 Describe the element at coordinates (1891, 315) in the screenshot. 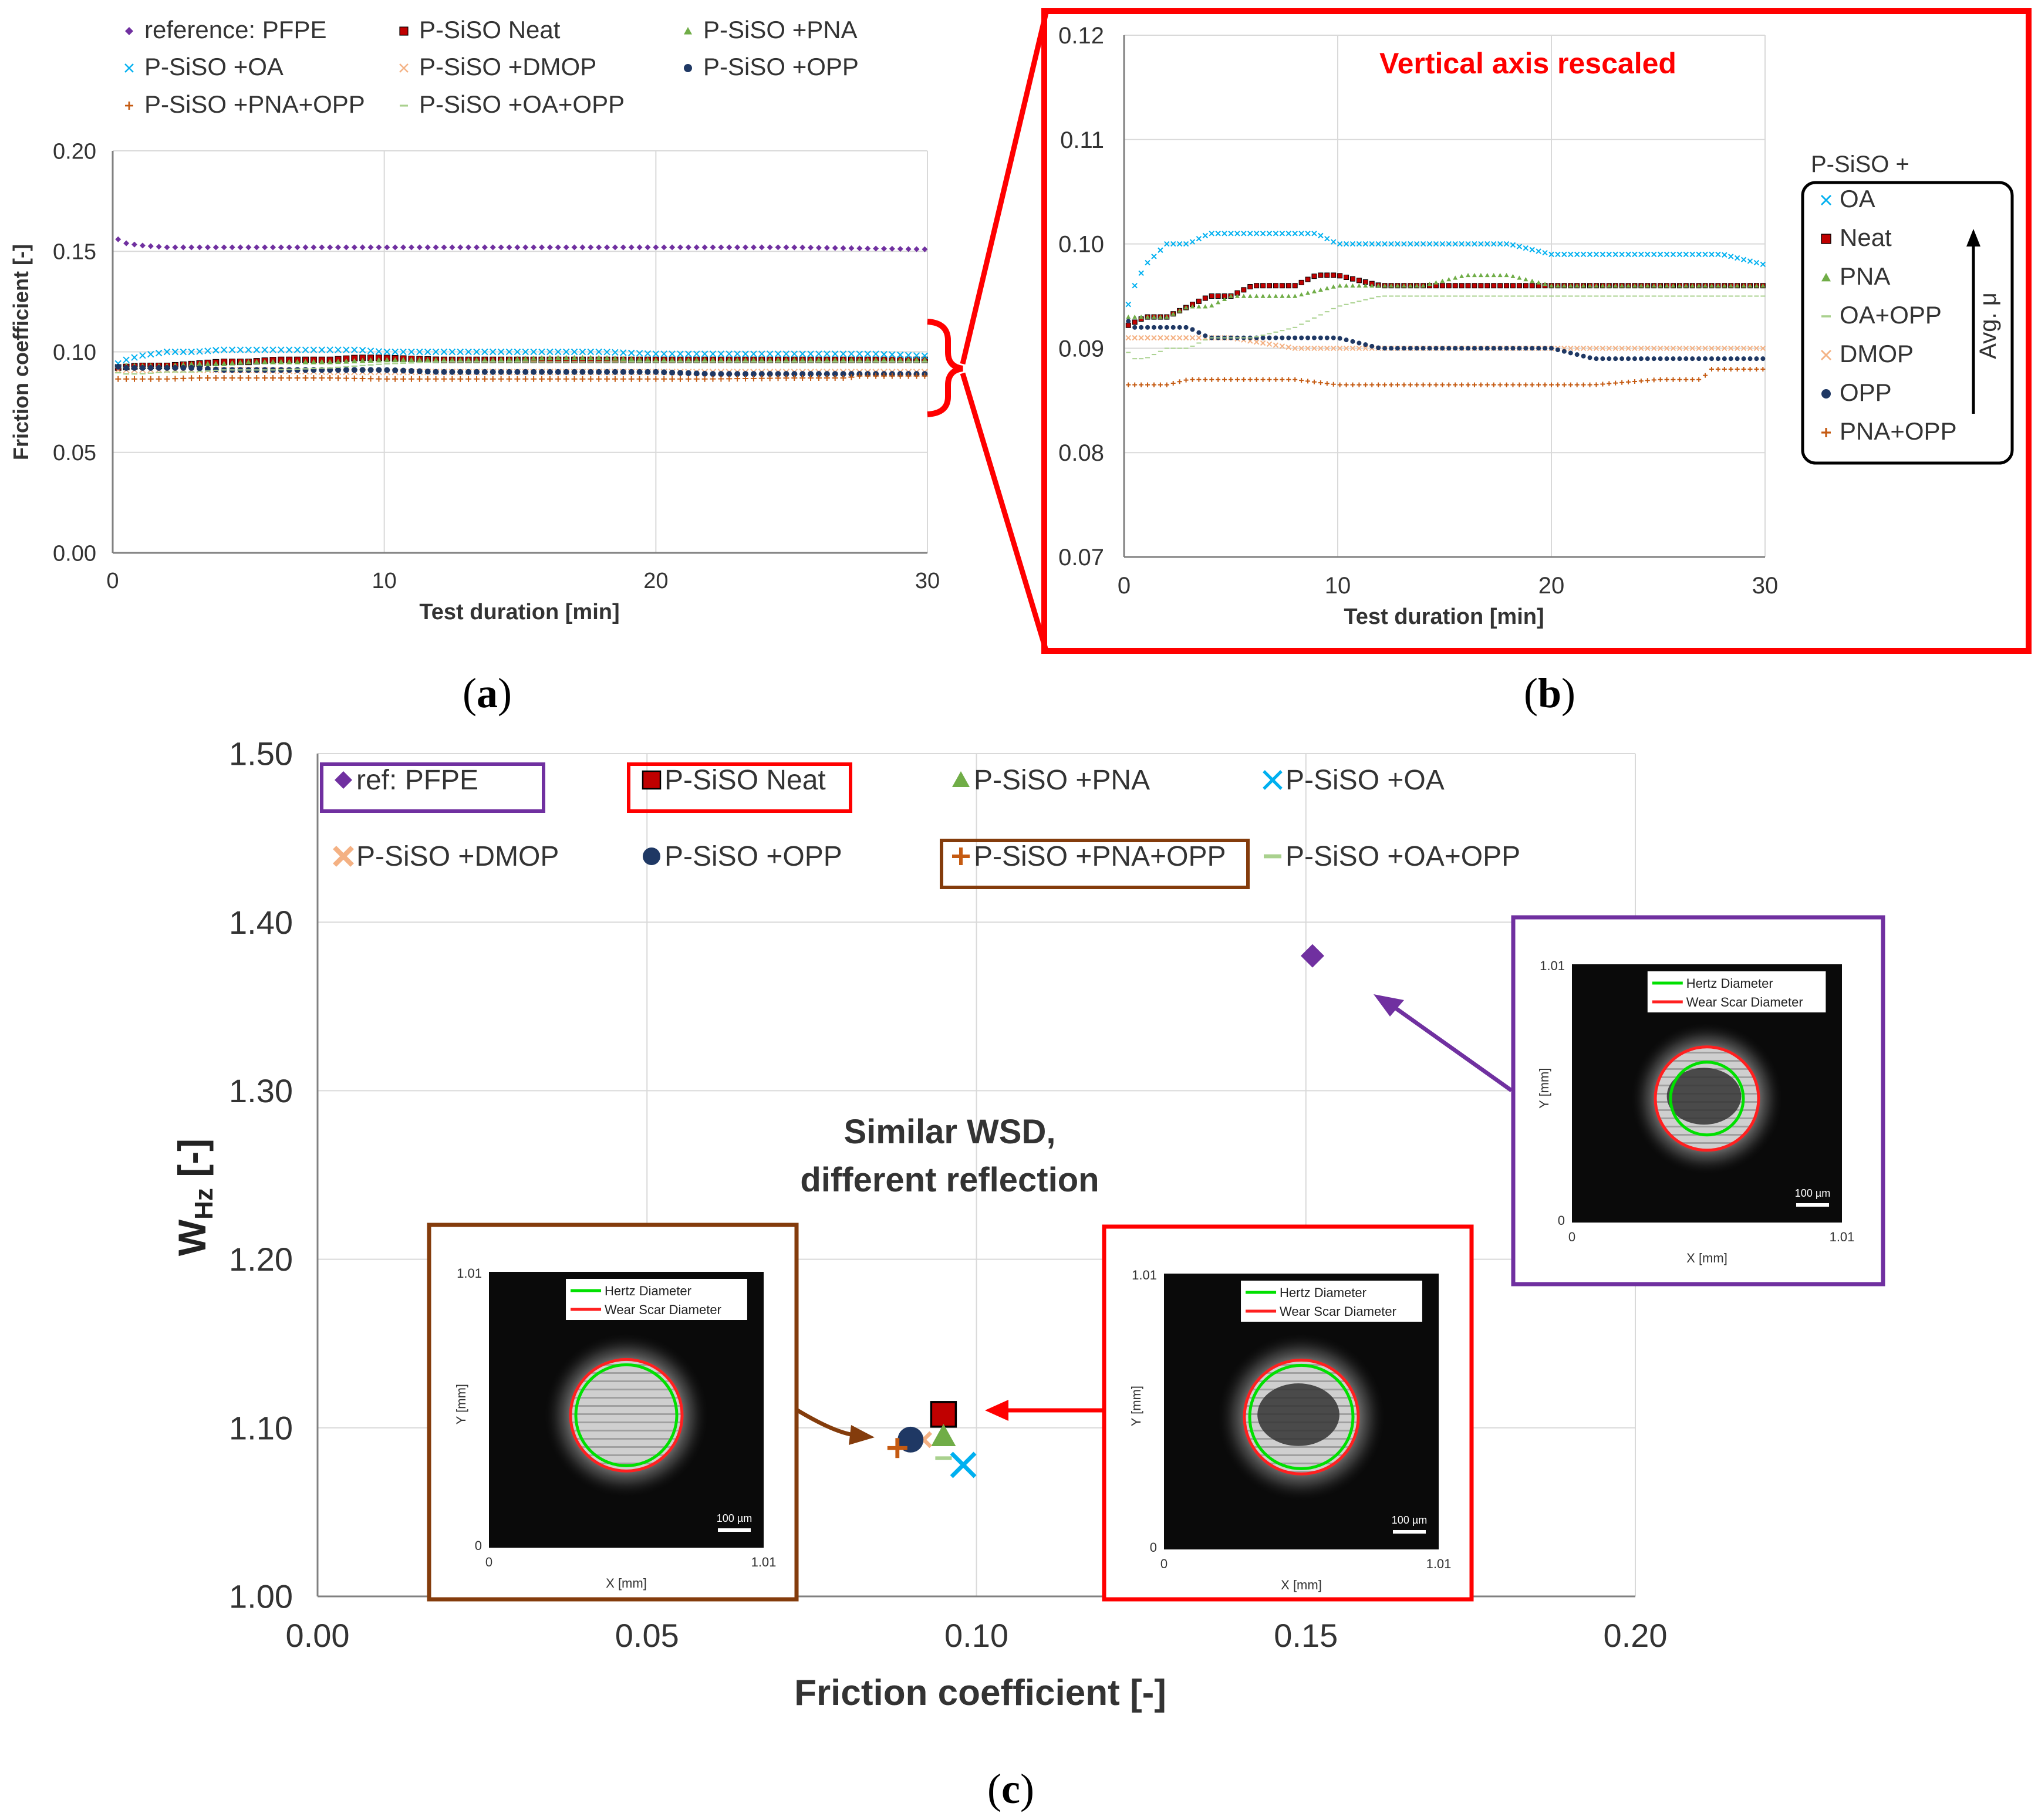

I see `legend-label-oa_opp: OA+OPP` at that location.